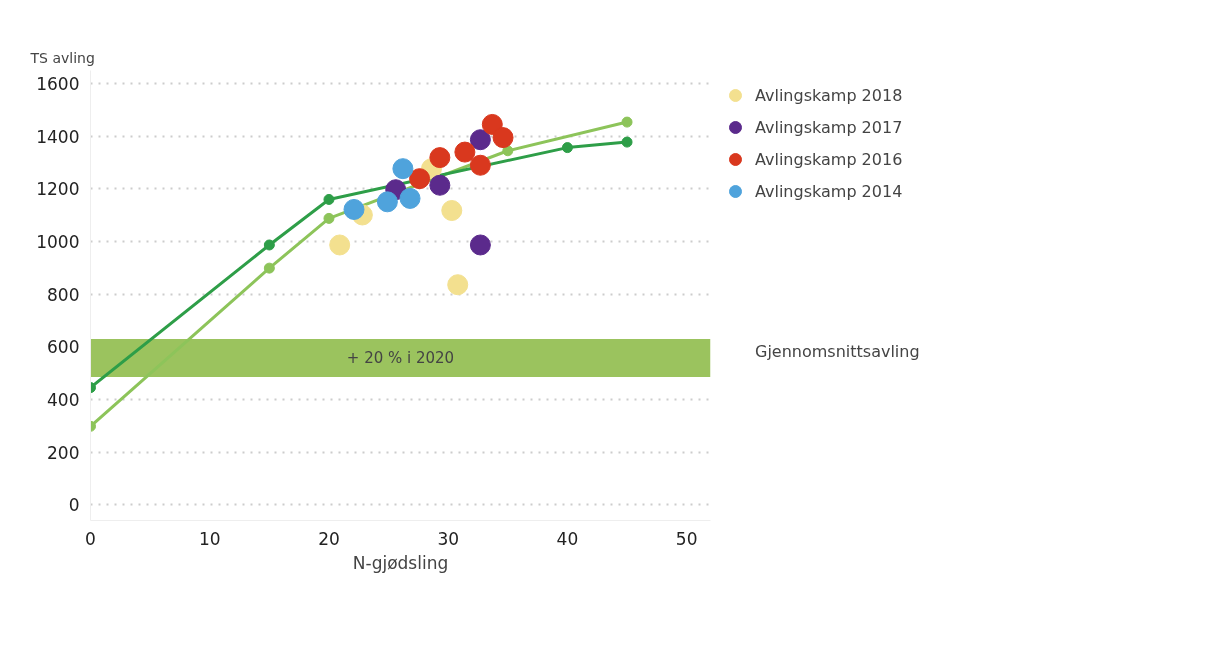 This screenshot has width=1213, height=651. Describe the element at coordinates (209, 538) in the screenshot. I see `x-tick-label: 10` at that location.